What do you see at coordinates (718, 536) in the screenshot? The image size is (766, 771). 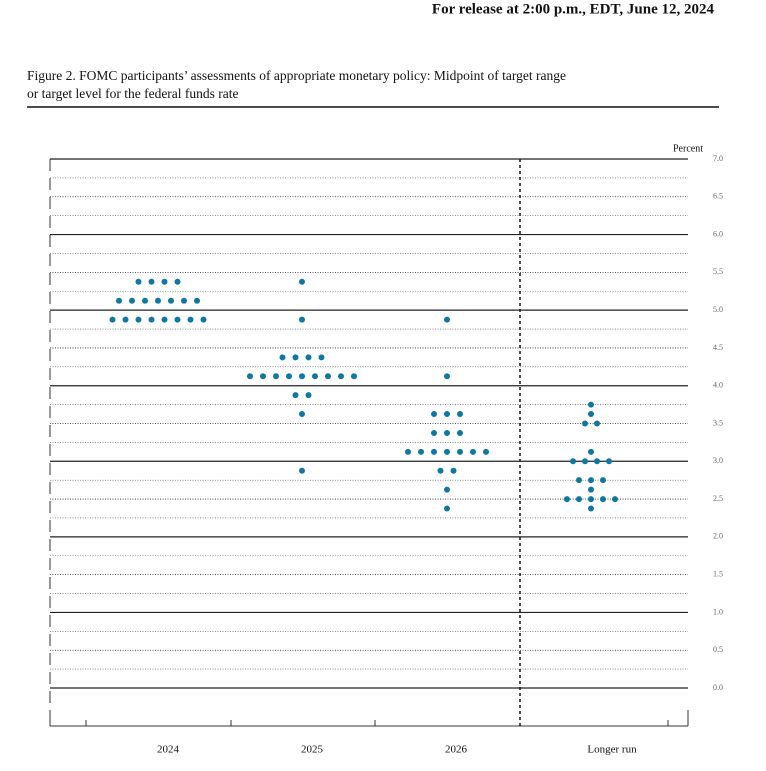 I see `y-tick-label: 2.0` at bounding box center [718, 536].